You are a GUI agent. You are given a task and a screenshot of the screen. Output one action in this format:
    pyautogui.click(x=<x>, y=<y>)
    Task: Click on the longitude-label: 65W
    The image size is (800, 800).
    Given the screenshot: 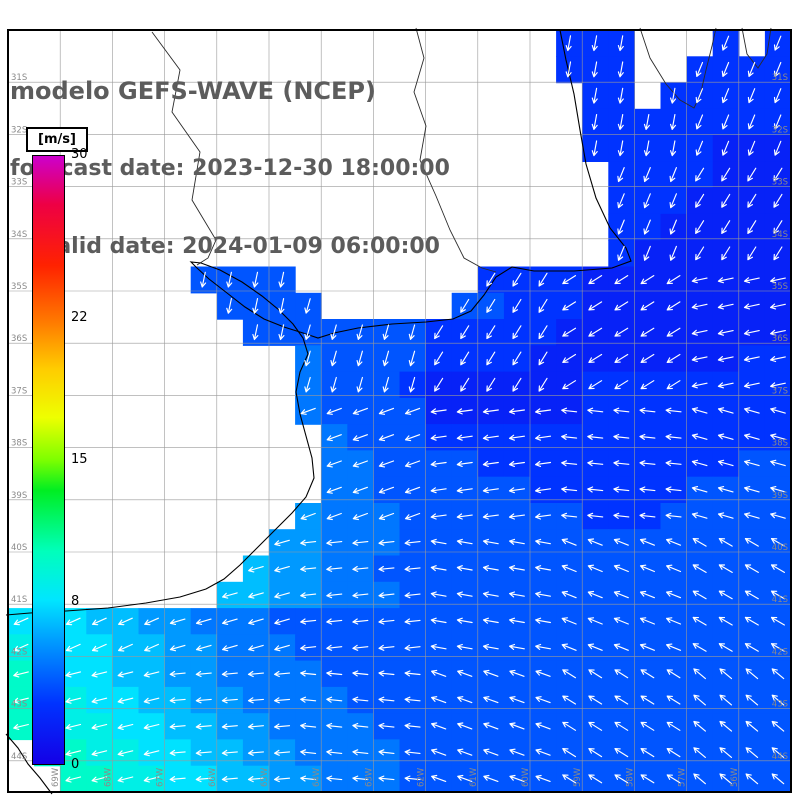 What is the action you would take?
    pyautogui.click(x=265, y=777)
    